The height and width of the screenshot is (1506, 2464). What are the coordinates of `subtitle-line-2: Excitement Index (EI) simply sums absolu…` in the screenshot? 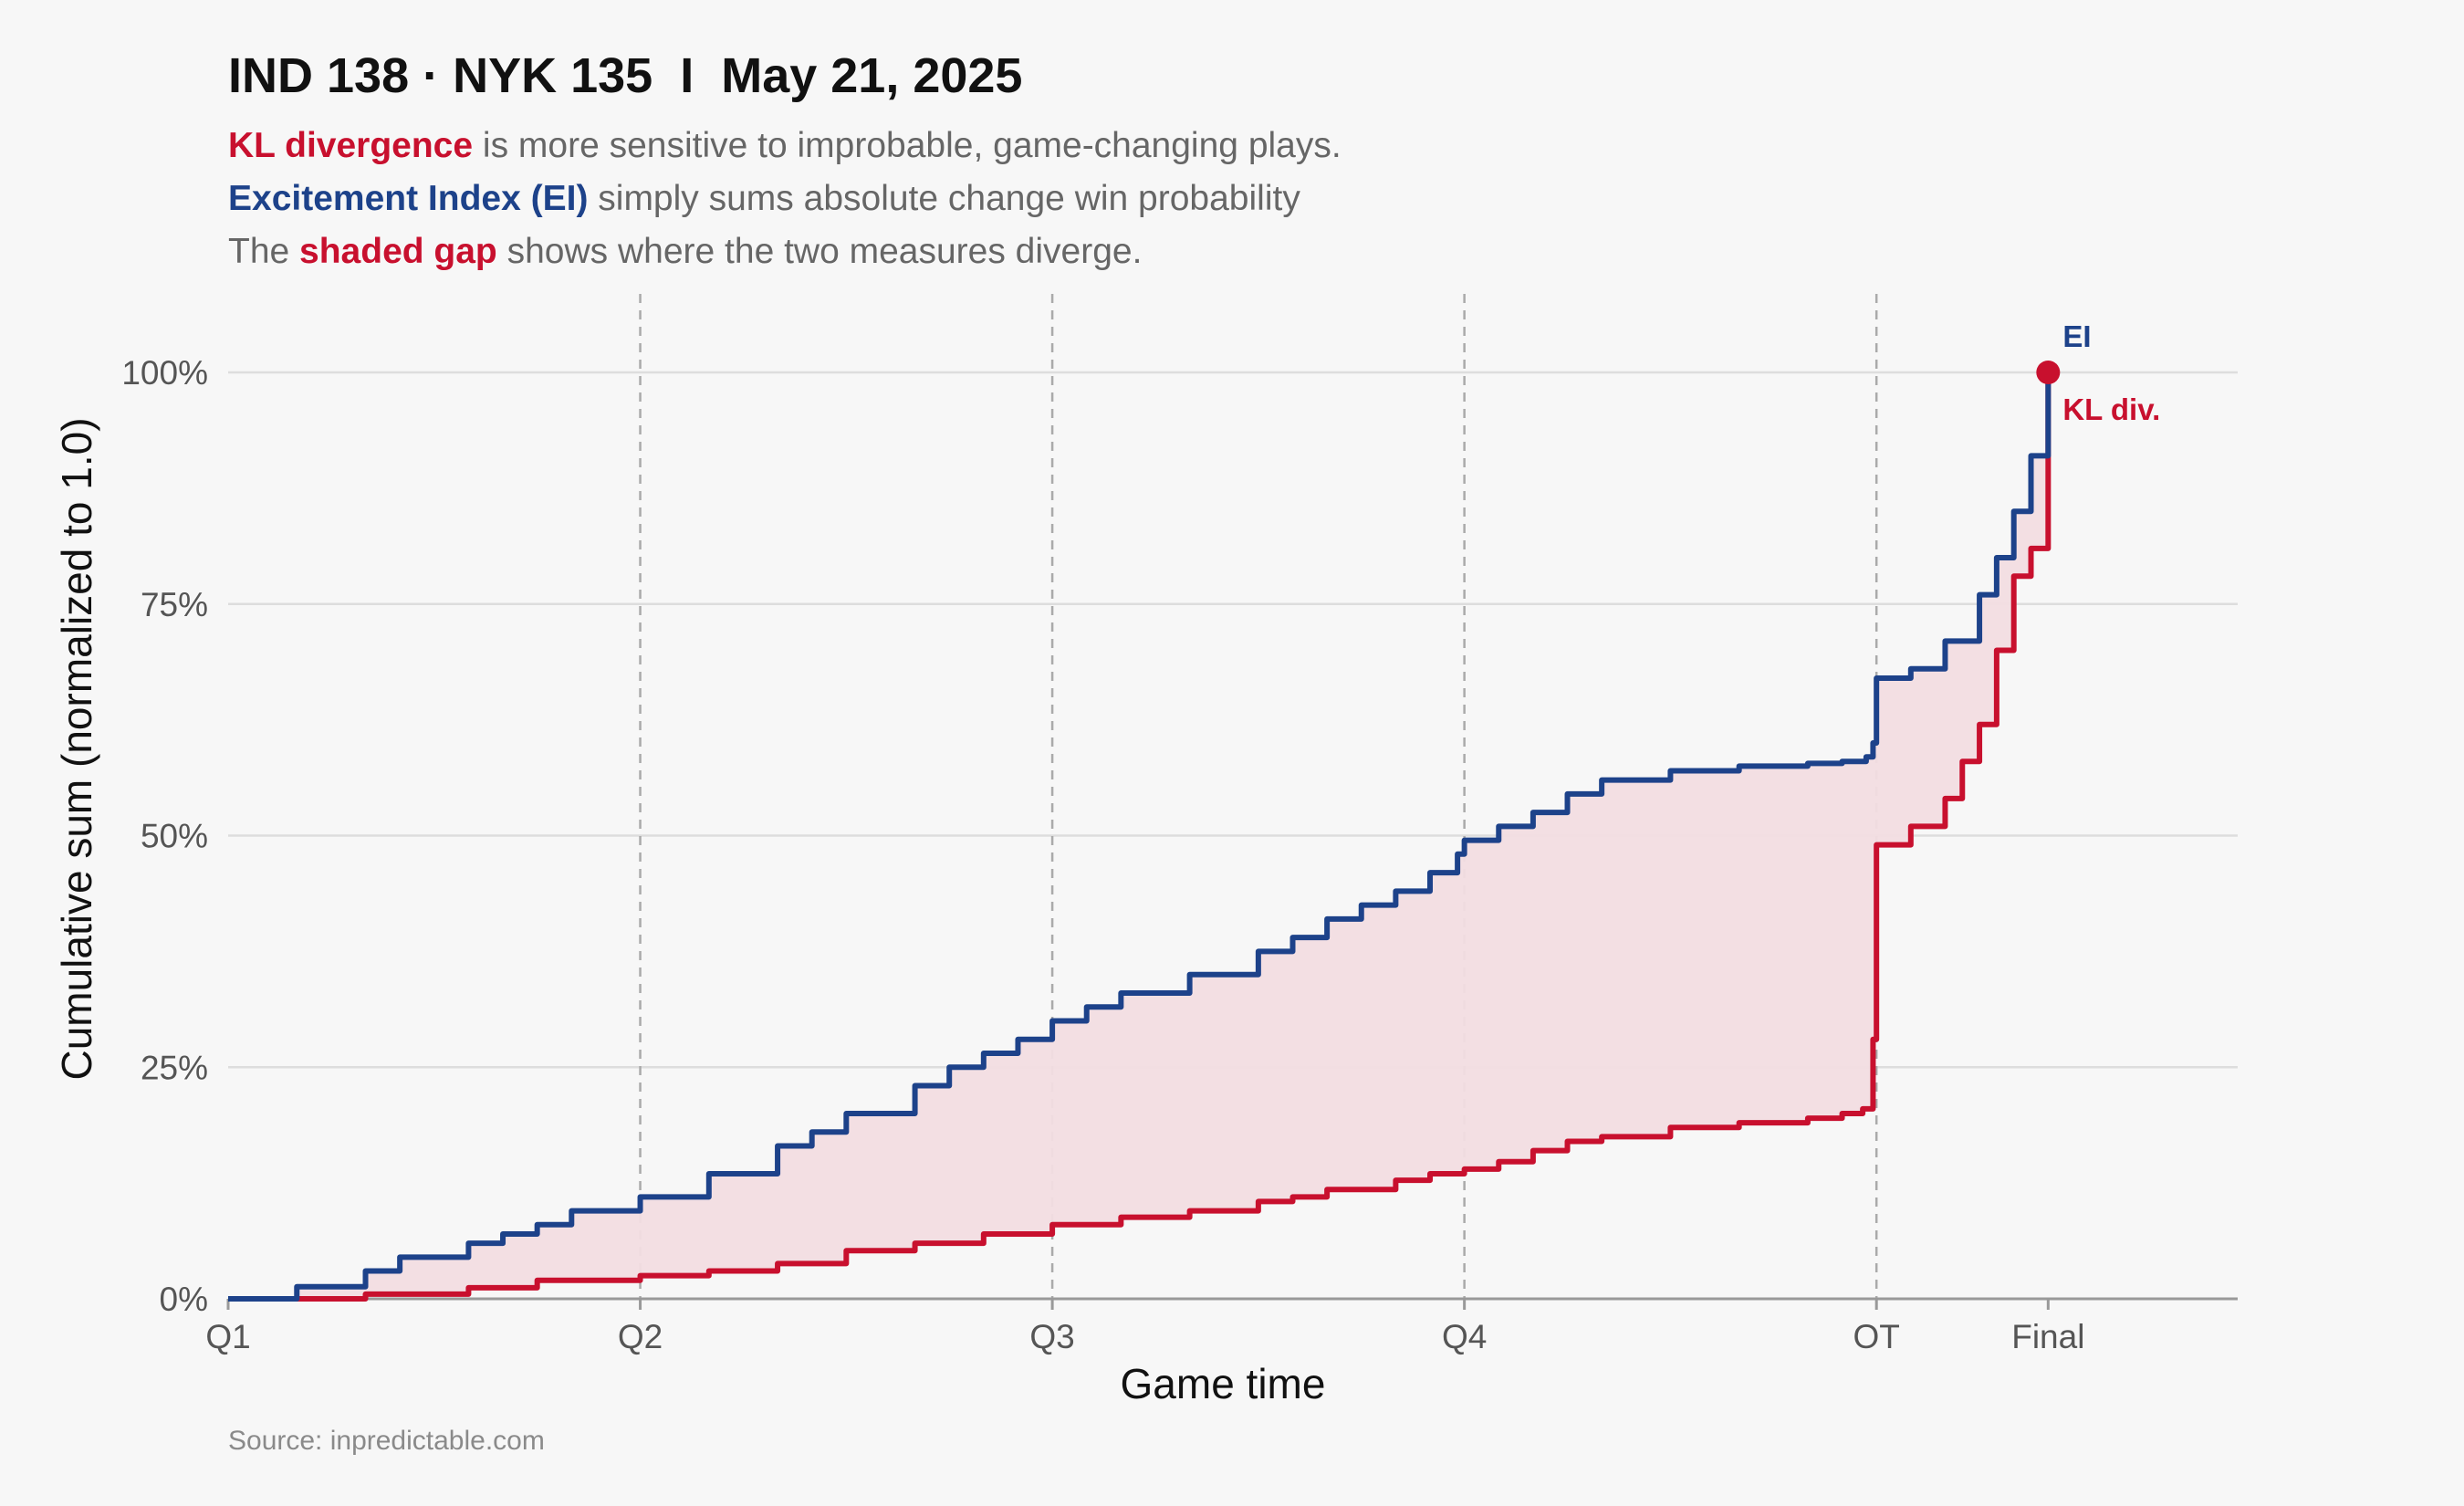 It's located at (764, 199).